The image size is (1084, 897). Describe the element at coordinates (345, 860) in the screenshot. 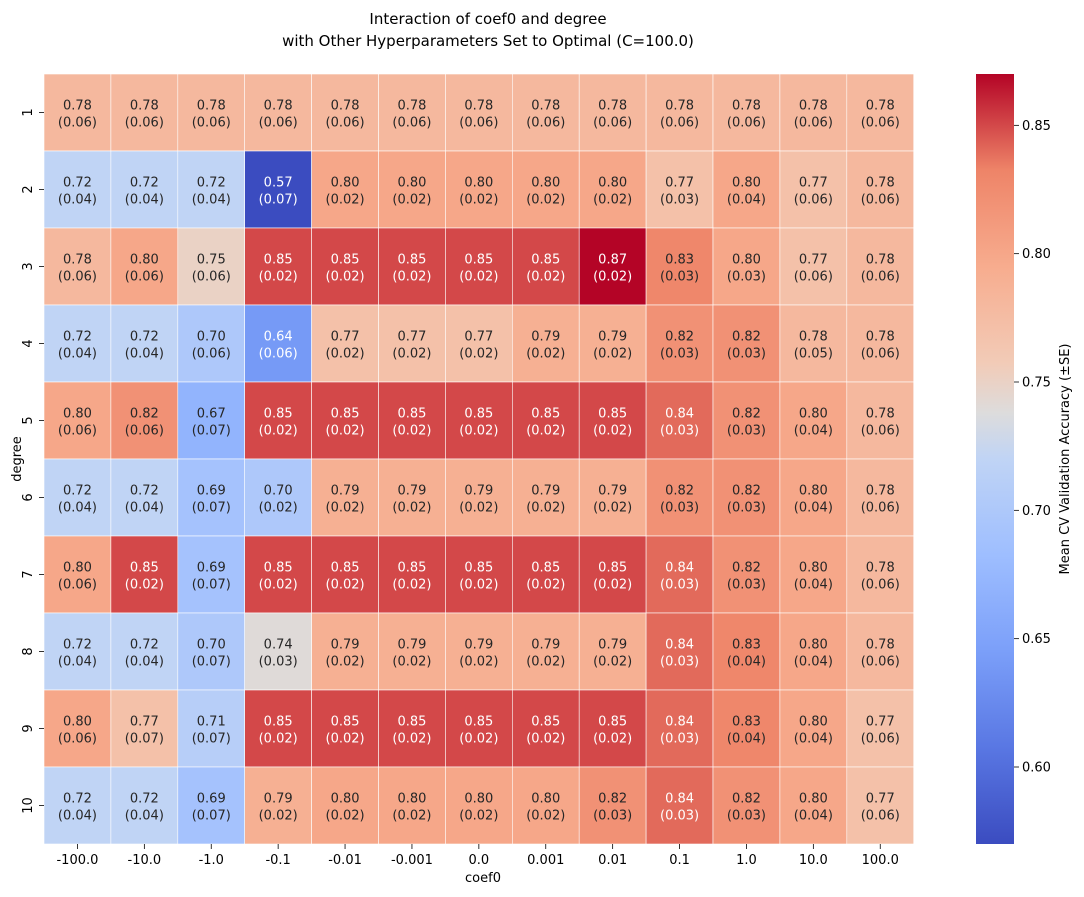

I see `x-tick-label: -0.01` at that location.